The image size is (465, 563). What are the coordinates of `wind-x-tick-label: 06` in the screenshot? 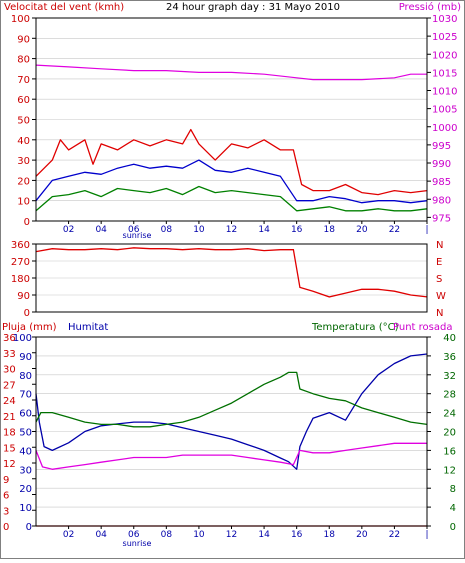 It's located at (134, 230).